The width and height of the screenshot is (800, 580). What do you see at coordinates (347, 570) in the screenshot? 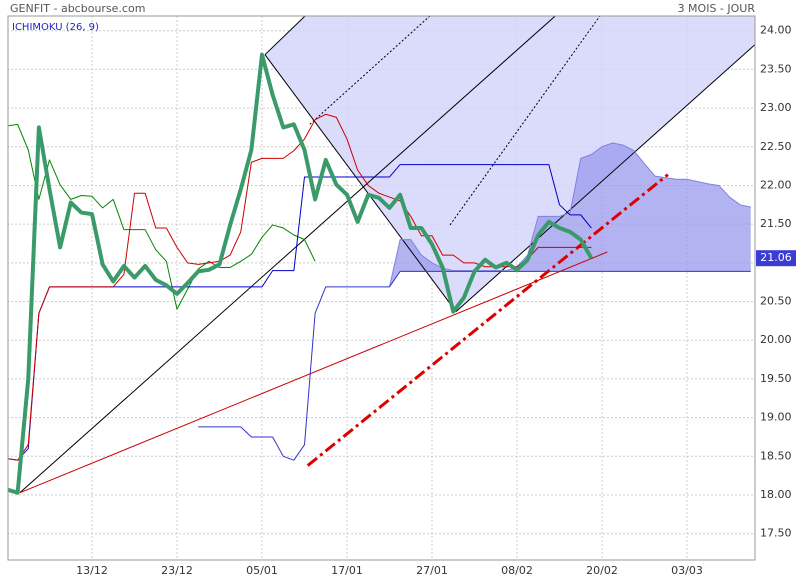
I see `x-tick-label: 17/01` at bounding box center [347, 570].